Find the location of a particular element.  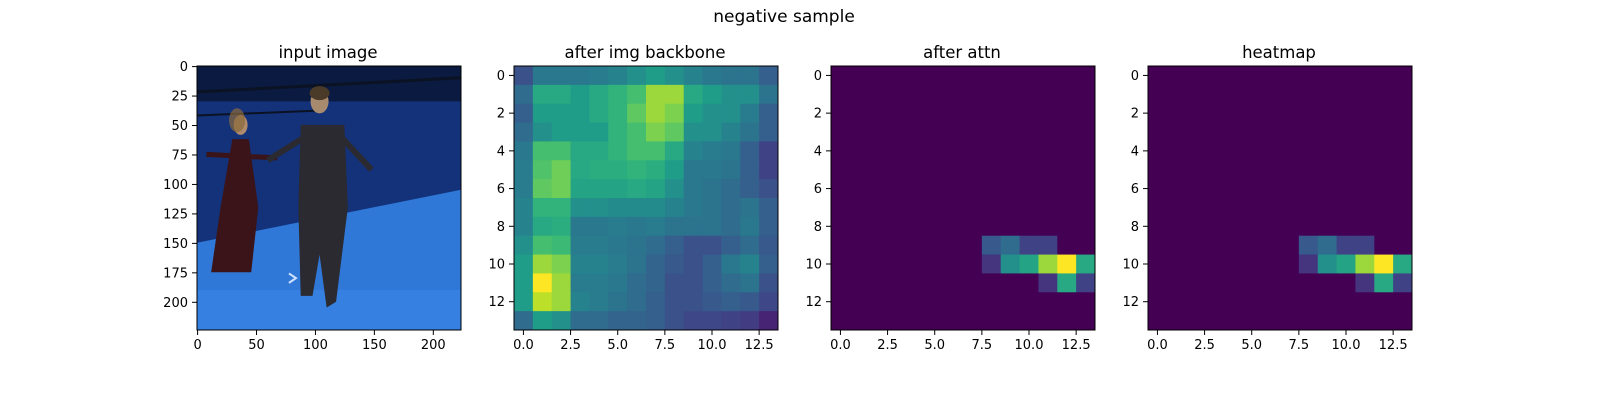

y-tick-label: 6 is located at coordinates (1135, 189).